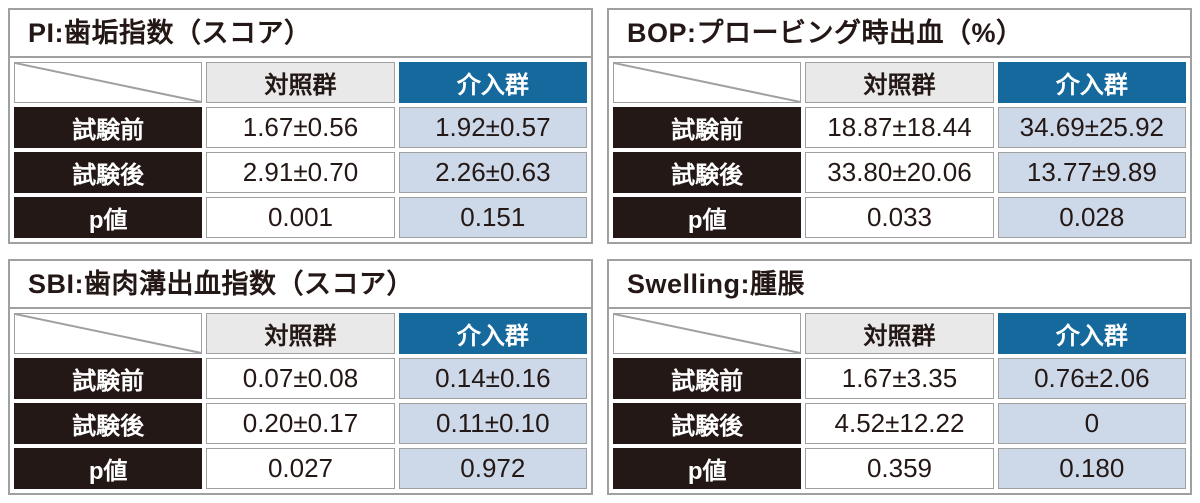 The width and height of the screenshot is (1200, 503). What do you see at coordinates (1091, 468) in the screenshot?
I see `value-intervention: 0.180` at bounding box center [1091, 468].